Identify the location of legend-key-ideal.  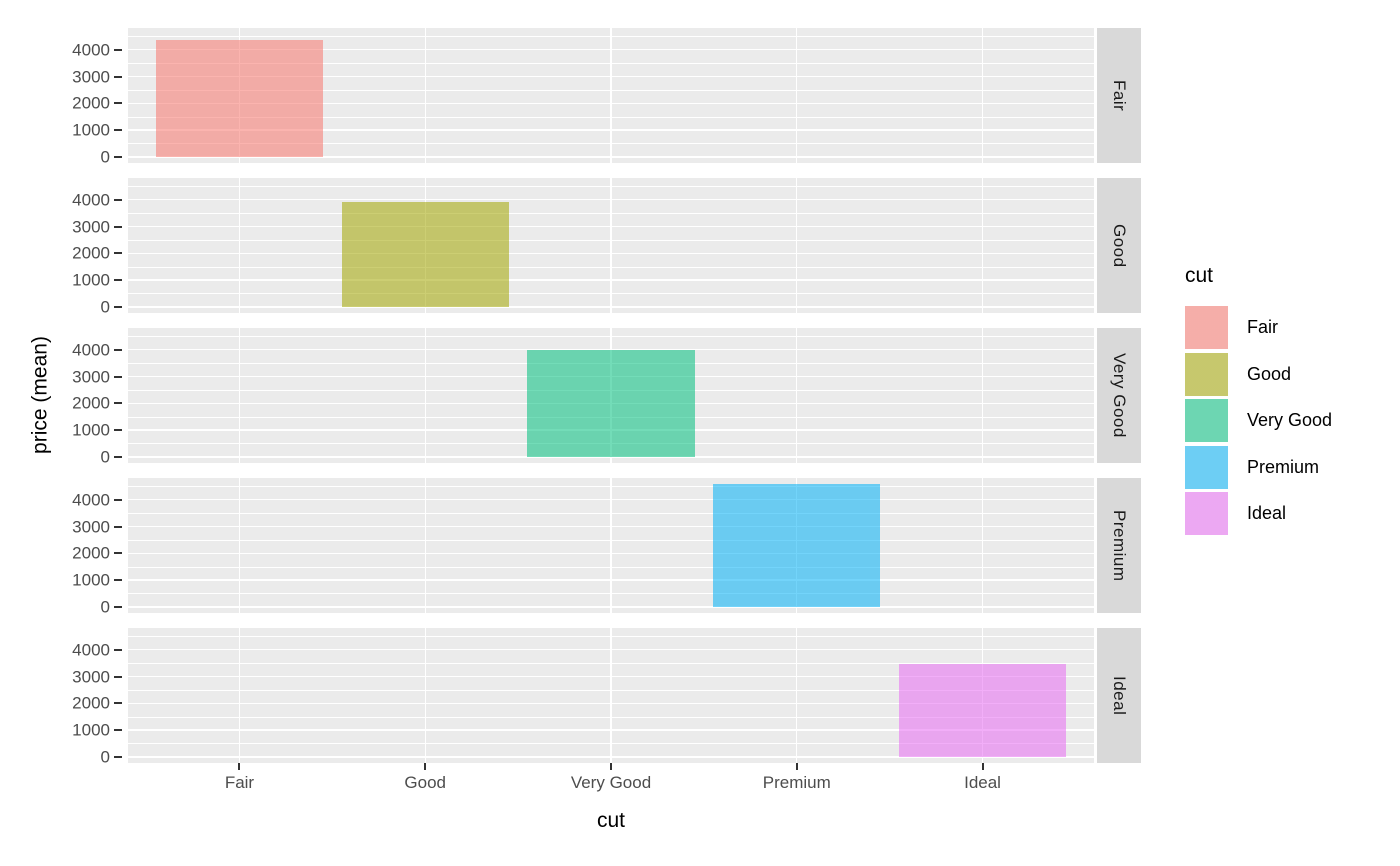
(1206, 513).